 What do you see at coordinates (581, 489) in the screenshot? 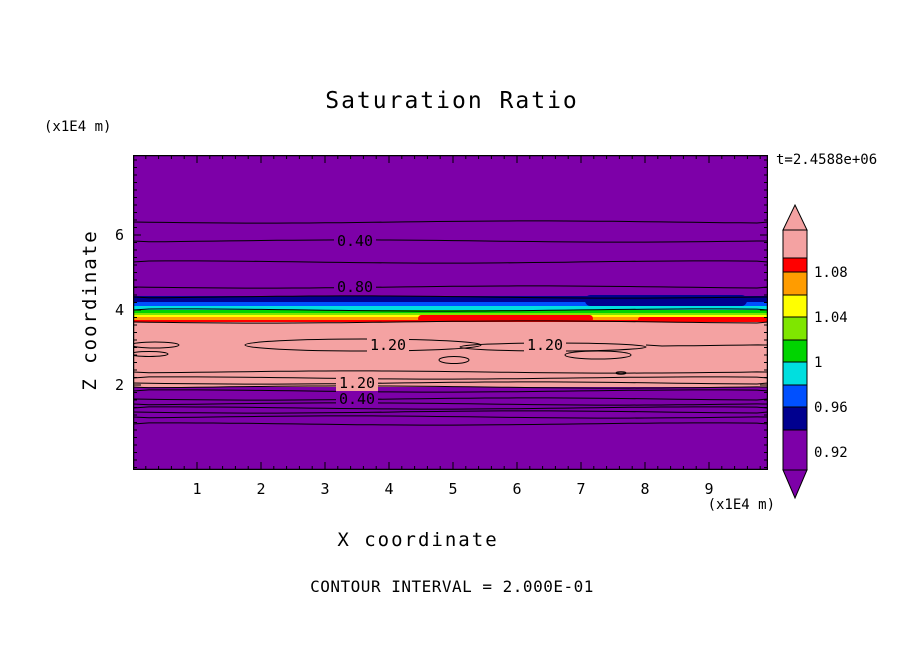
I see `x-tick-label: 7` at bounding box center [581, 489].